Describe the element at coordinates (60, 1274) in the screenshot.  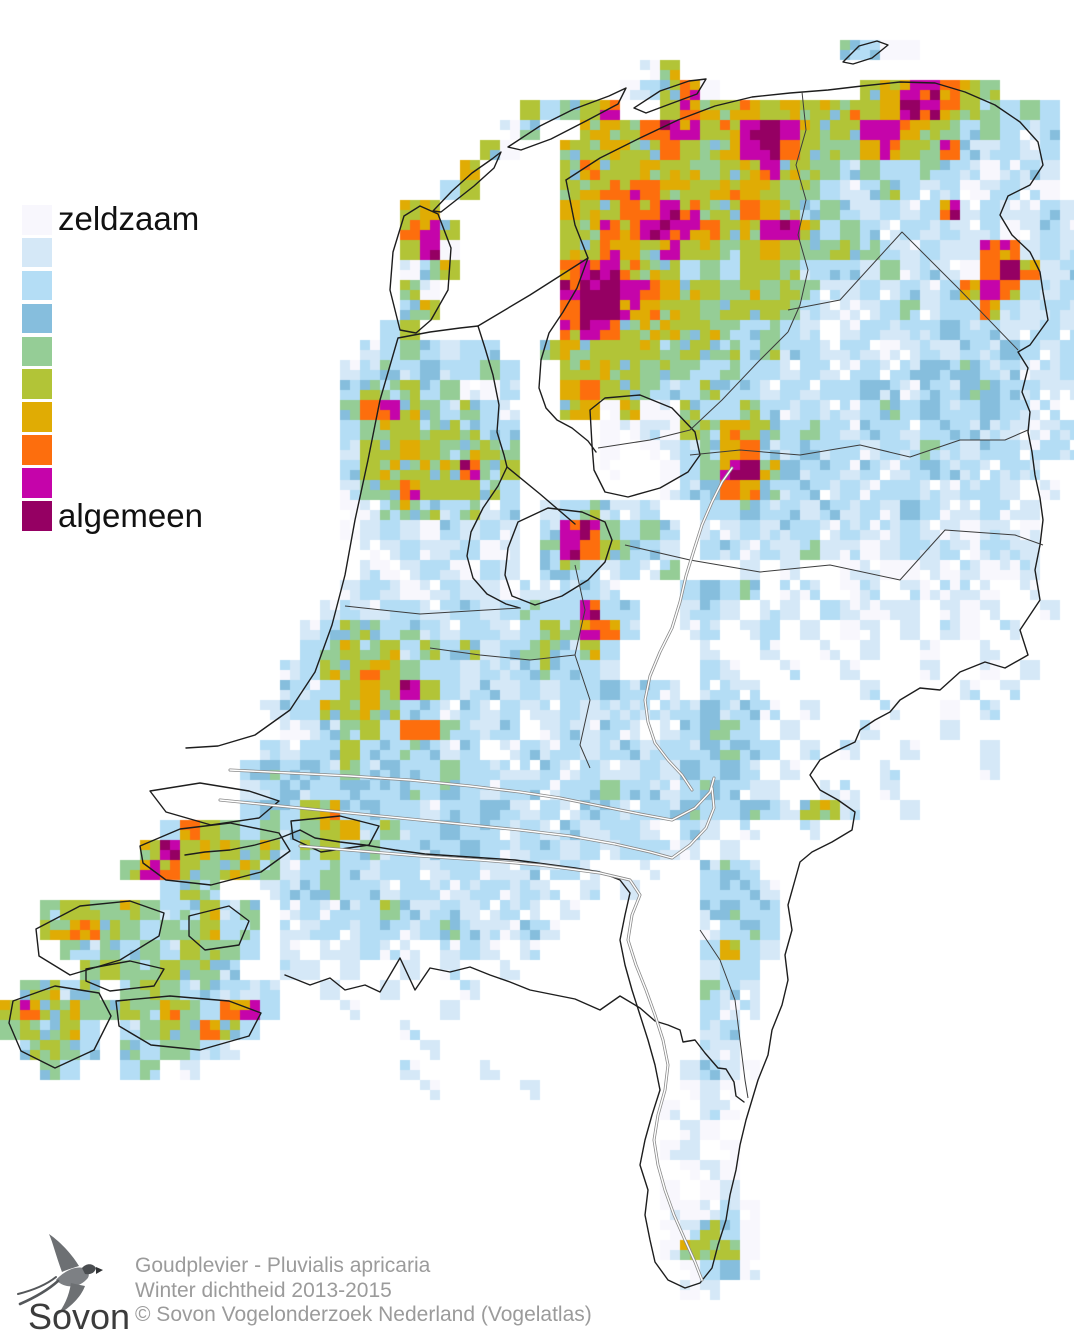
I see `swallow-icon` at that location.